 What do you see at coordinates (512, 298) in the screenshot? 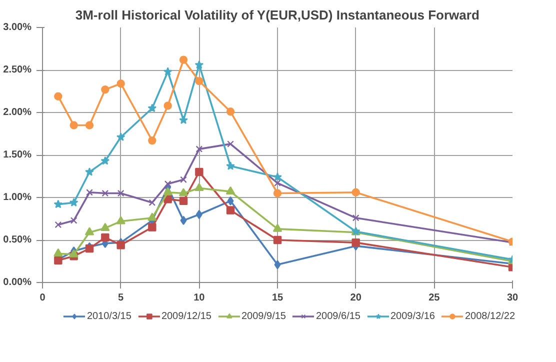
I see `x-tick-label: 30` at bounding box center [512, 298].